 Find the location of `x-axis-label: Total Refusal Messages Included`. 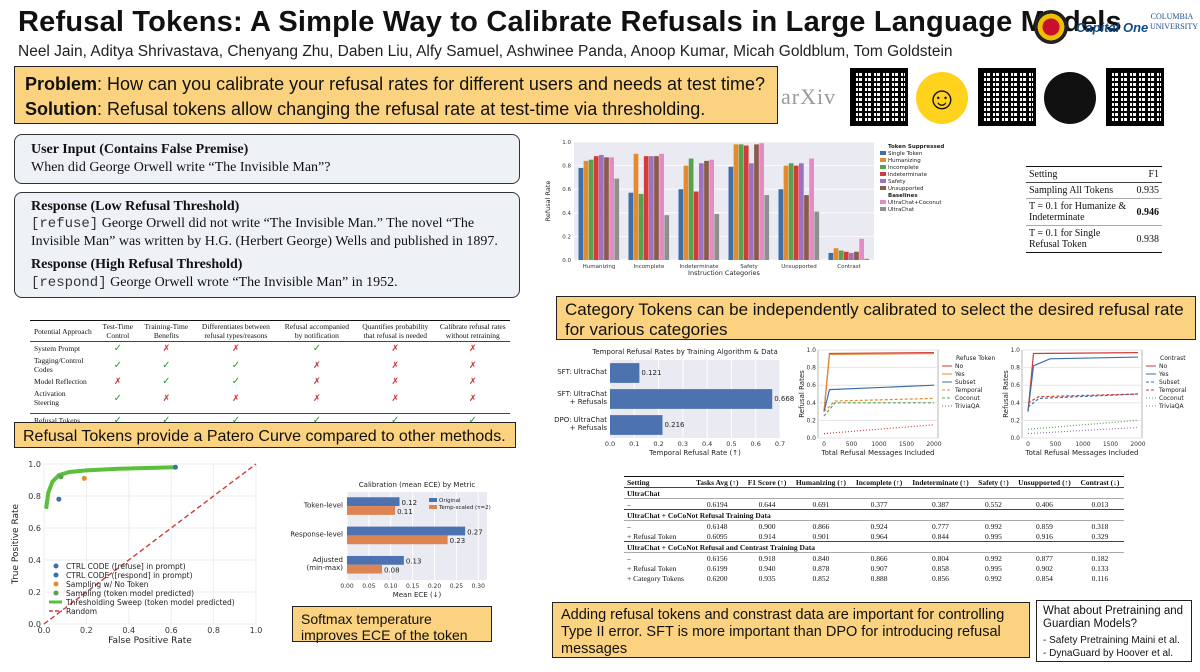

x-axis-label: Total Refusal Messages Included is located at coordinates (878, 453).